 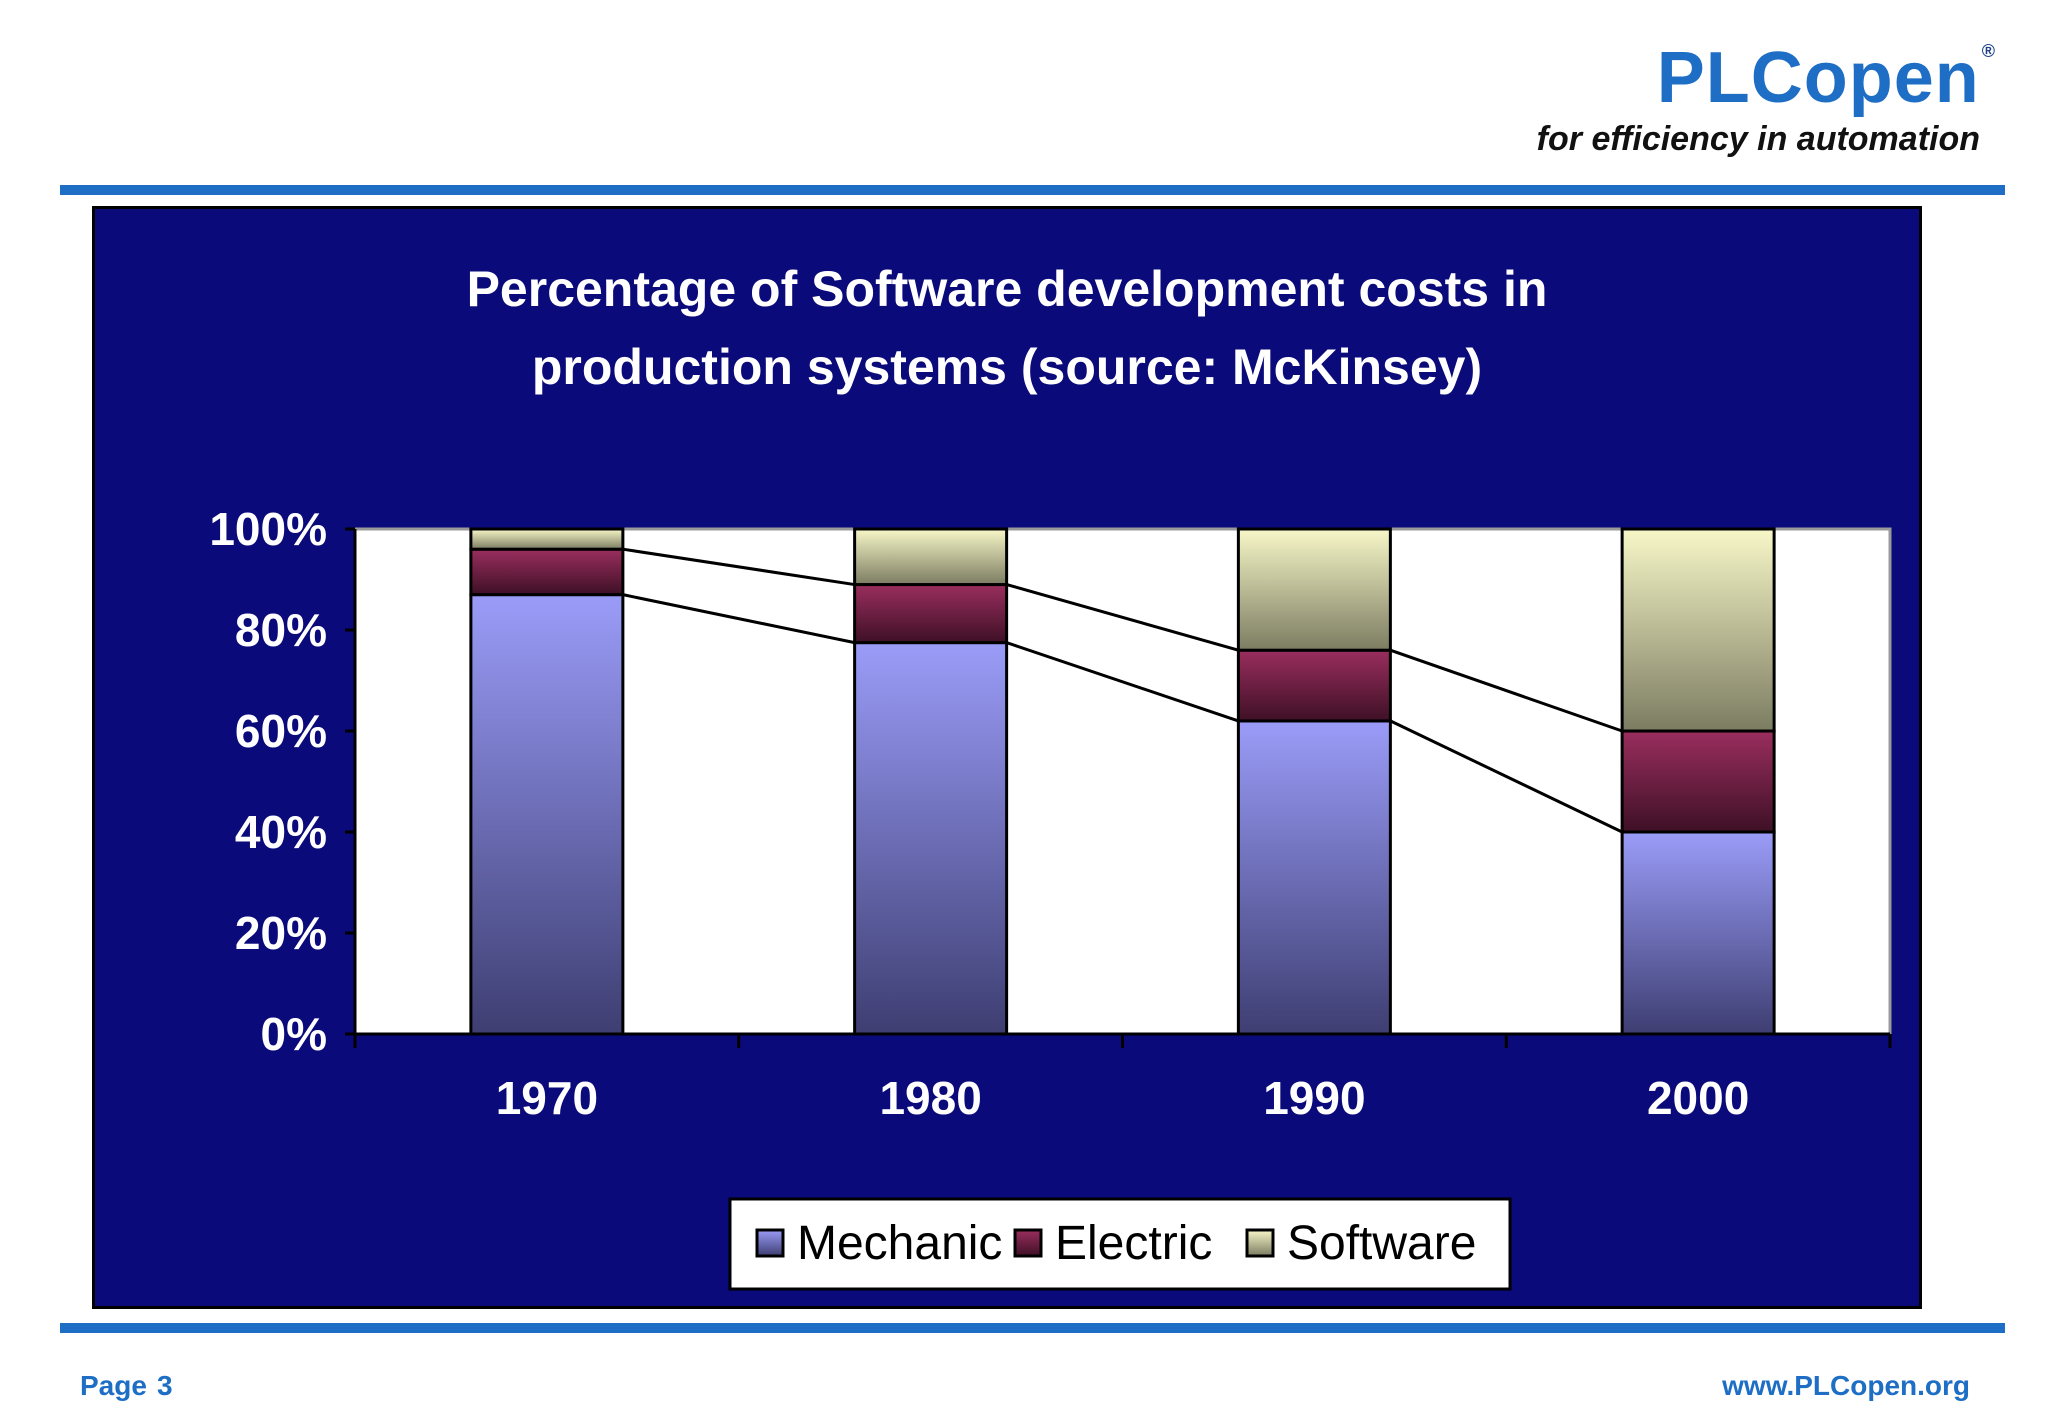 I want to click on y-tick-label: 80%, so click(x=281, y=630).